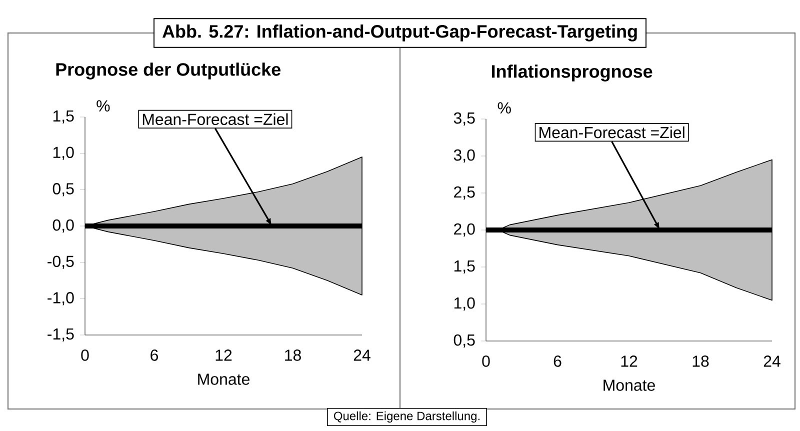  Describe the element at coordinates (464, 230) in the screenshot. I see `y-tick-label: 2,0` at that location.